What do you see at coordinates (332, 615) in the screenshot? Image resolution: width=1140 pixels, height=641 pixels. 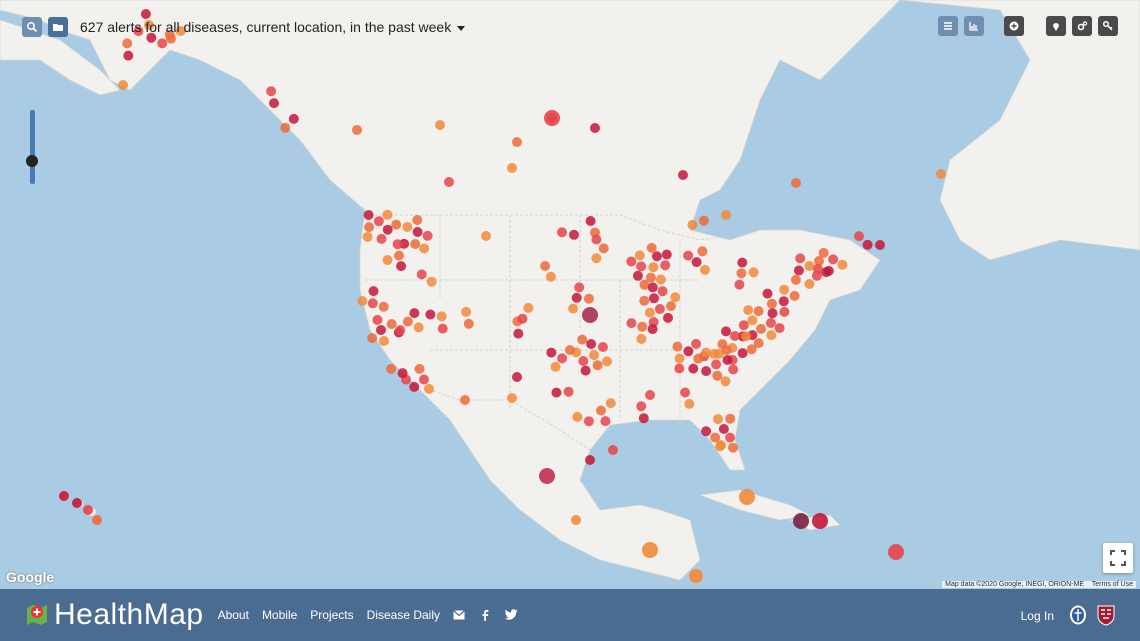 I see `nav-projects: Projects` at bounding box center [332, 615].